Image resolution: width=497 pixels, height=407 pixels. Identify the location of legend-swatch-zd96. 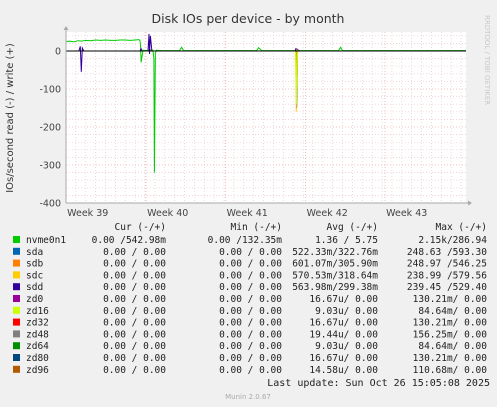
(16, 369).